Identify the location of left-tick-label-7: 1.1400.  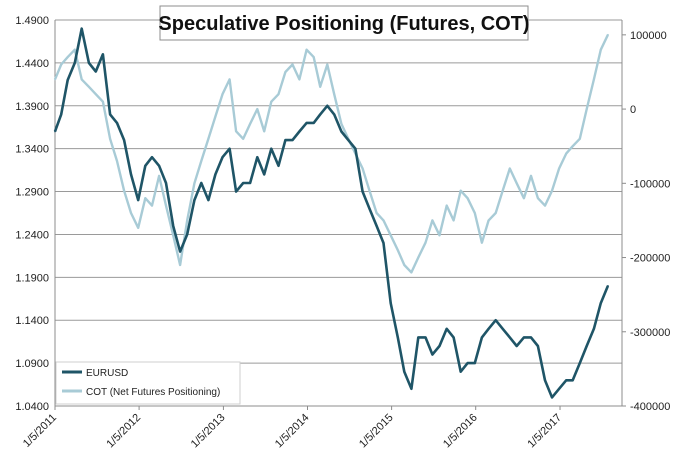
(32, 321).